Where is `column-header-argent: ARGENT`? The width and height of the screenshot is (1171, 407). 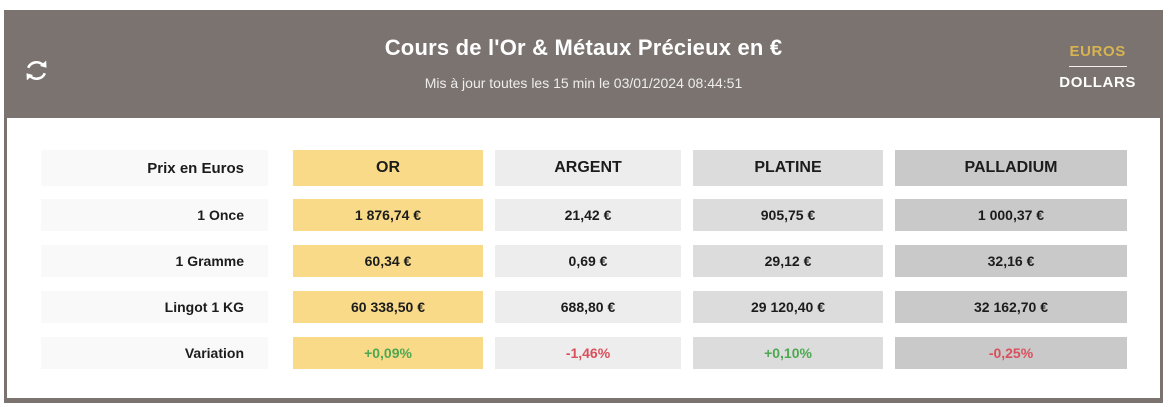 column-header-argent: ARGENT is located at coordinates (588, 168).